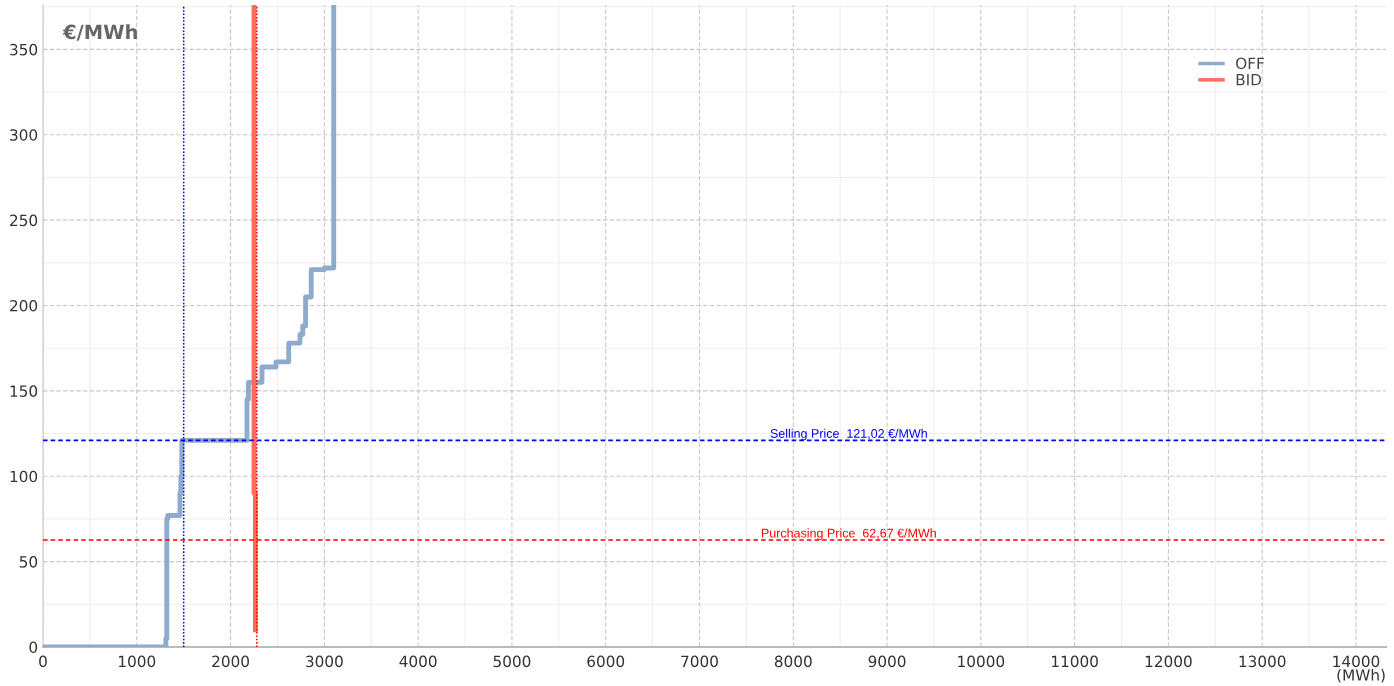  Describe the element at coordinates (24, 220) in the screenshot. I see `y-tick-label: 250` at that location.